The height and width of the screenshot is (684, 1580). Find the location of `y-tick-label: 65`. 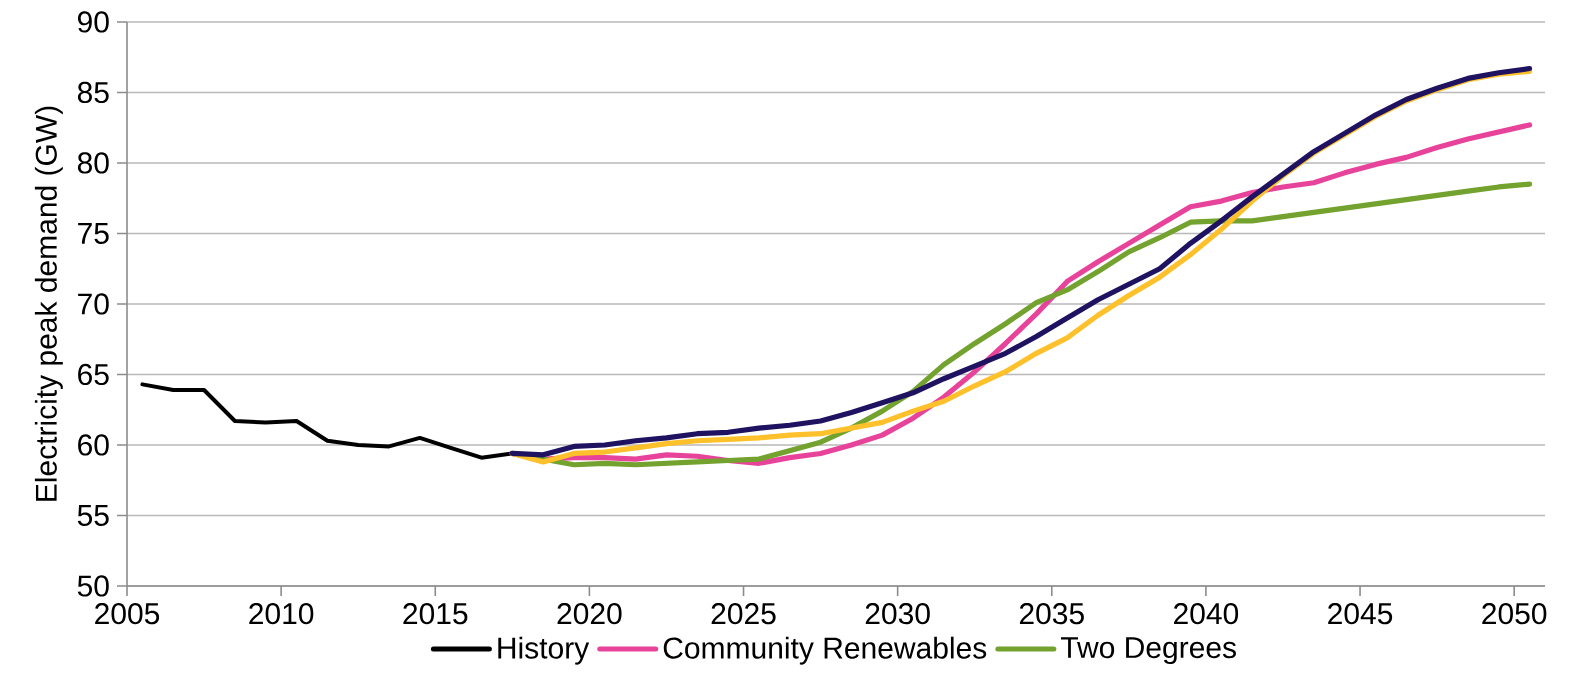

y-tick-label: 65 is located at coordinates (93, 374).